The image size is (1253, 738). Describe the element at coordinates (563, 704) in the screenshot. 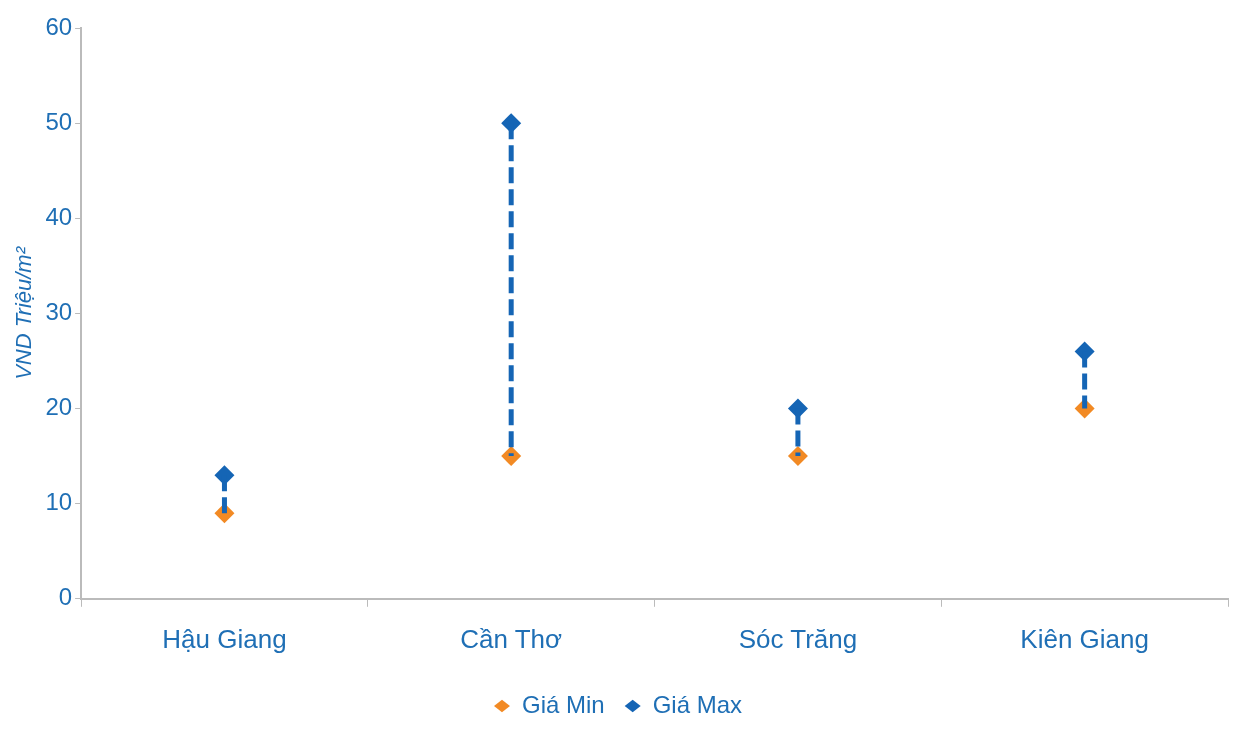

I see `legend-label: Giá Min` at that location.